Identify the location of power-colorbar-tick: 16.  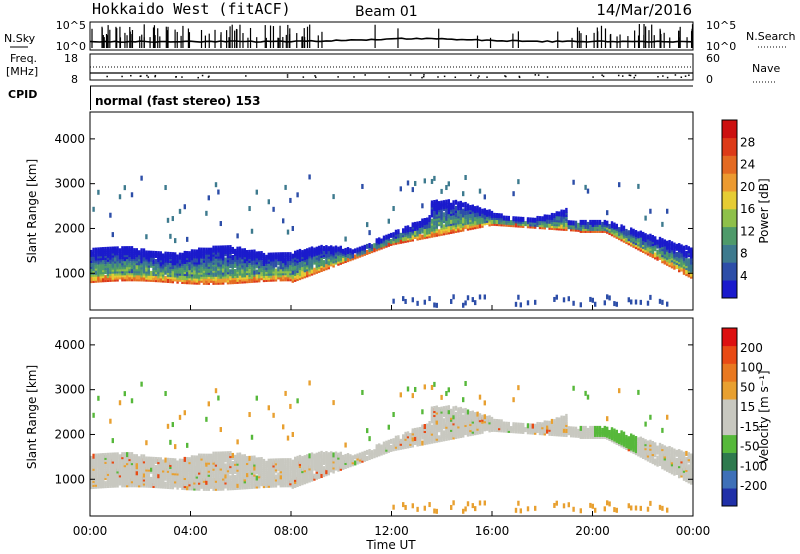
(747, 209).